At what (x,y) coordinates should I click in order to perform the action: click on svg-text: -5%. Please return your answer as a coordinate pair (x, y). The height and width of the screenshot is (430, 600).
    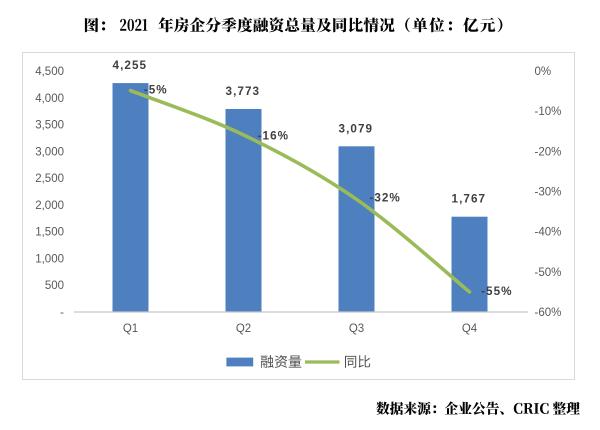
    Looking at the image, I should click on (156, 90).